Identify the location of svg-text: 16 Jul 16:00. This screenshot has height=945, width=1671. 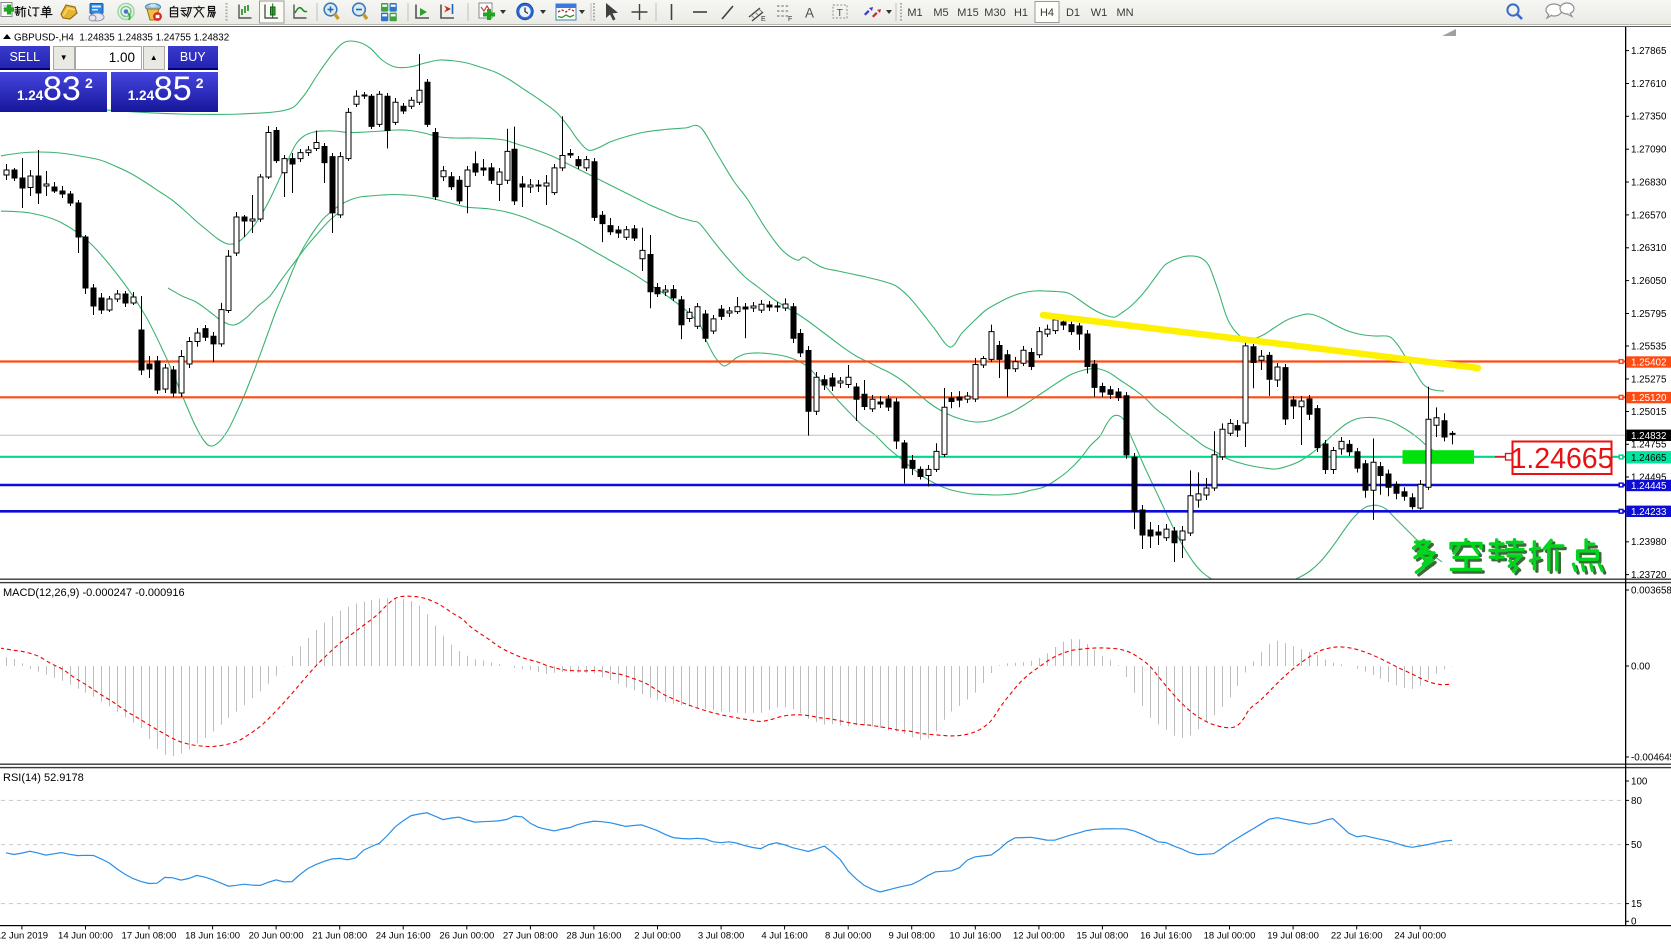
(1166, 936).